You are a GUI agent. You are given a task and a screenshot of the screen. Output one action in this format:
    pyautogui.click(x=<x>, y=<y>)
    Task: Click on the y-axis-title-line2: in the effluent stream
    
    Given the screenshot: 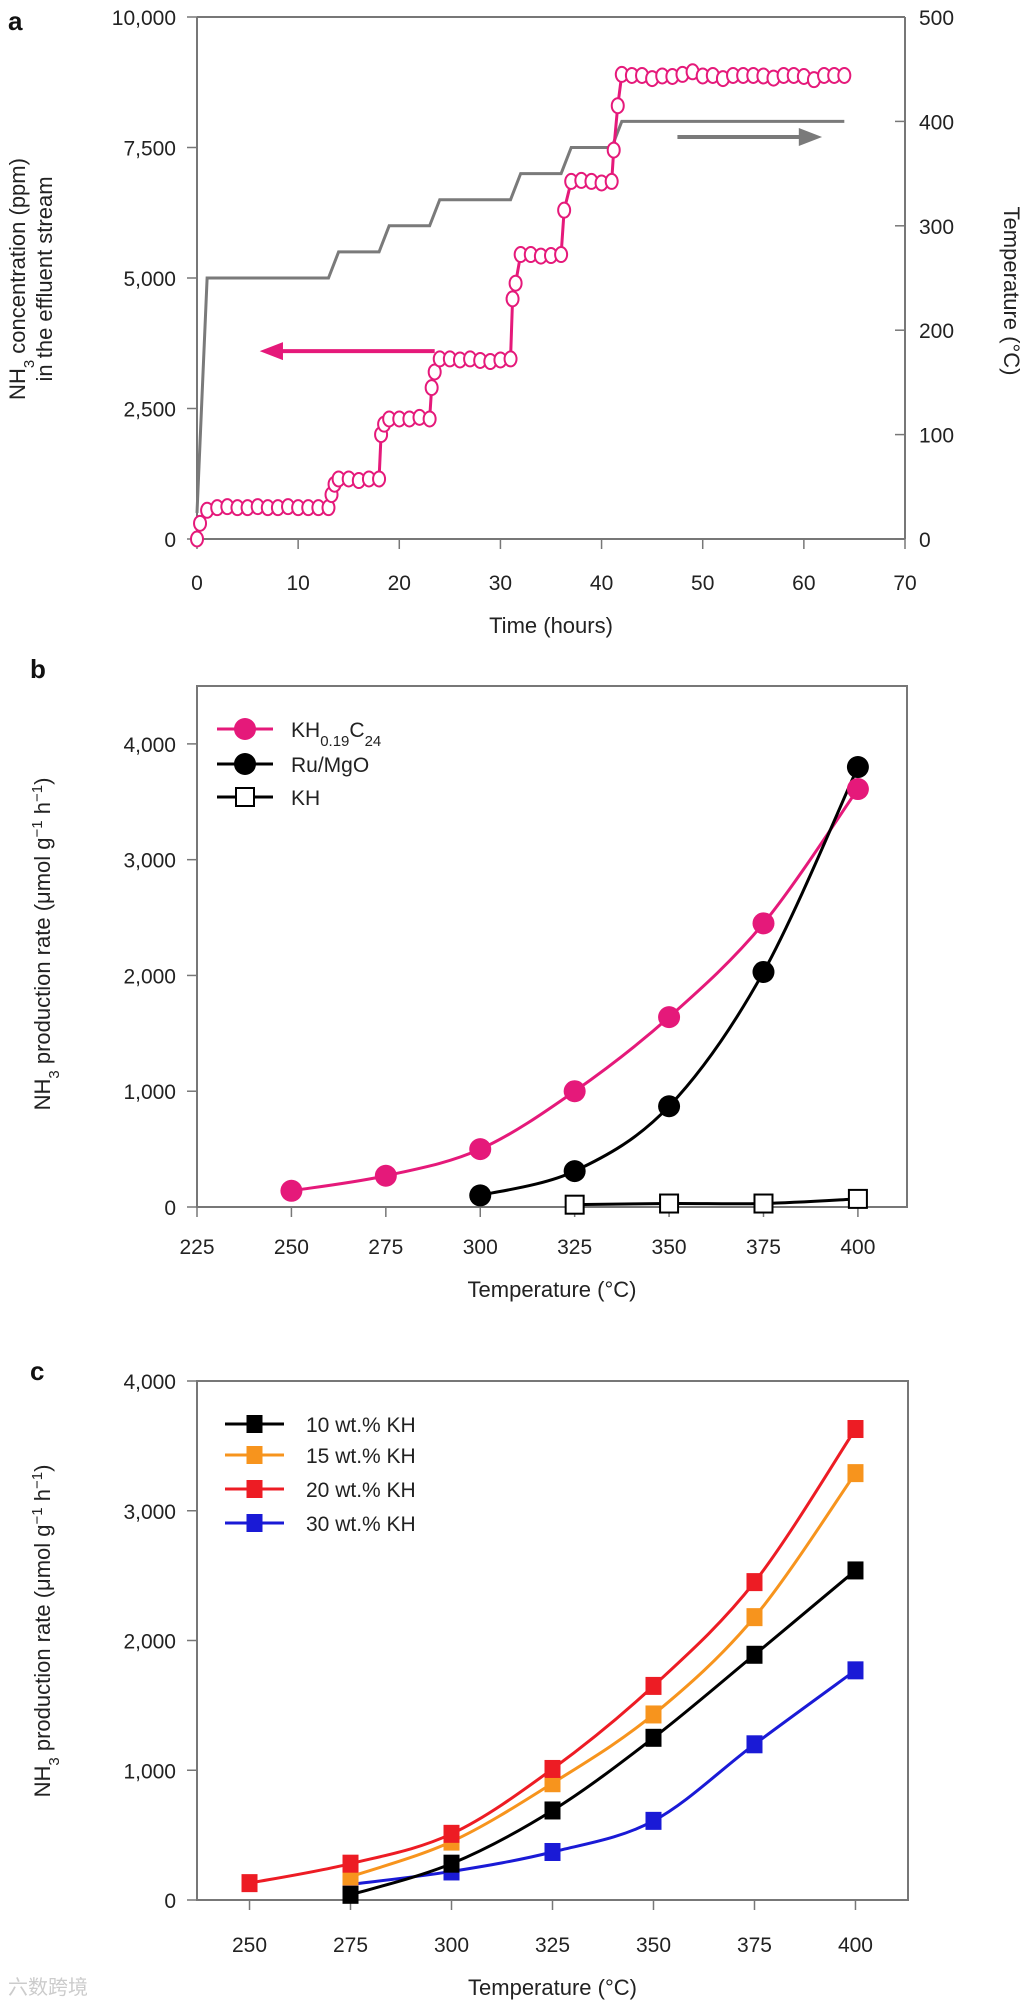 What is the action you would take?
    pyautogui.click(x=44, y=278)
    